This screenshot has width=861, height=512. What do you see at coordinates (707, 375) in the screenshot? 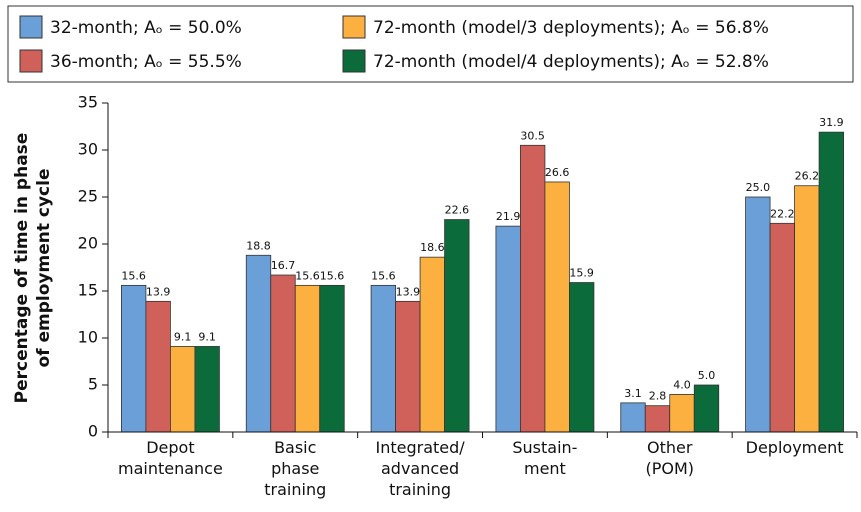
I see `value-label: 5.0` at bounding box center [707, 375].